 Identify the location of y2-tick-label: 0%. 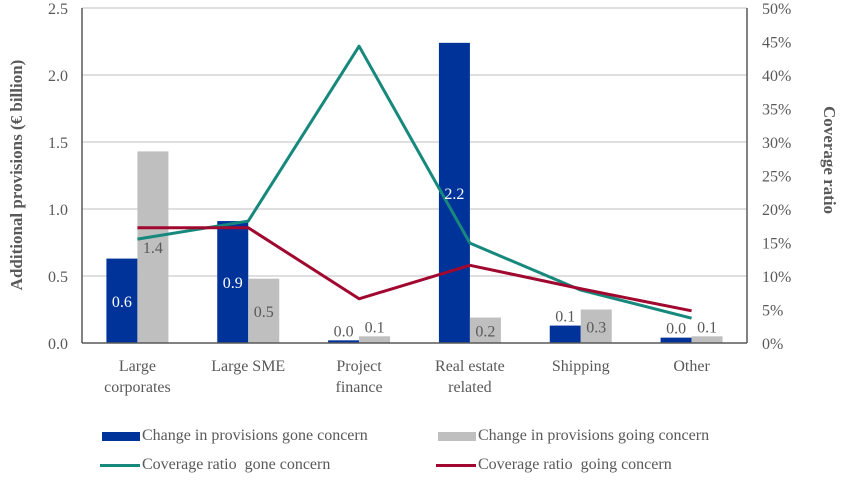
(772, 344).